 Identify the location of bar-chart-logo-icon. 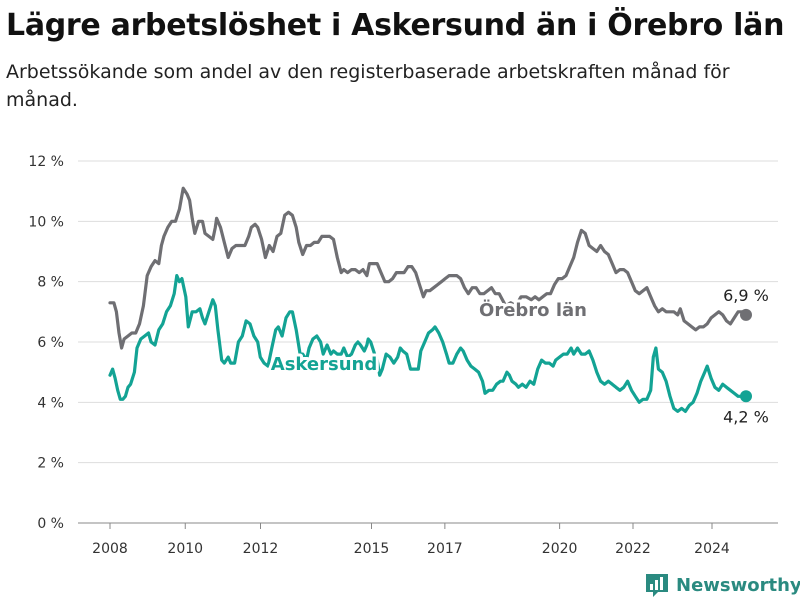
(657, 585).